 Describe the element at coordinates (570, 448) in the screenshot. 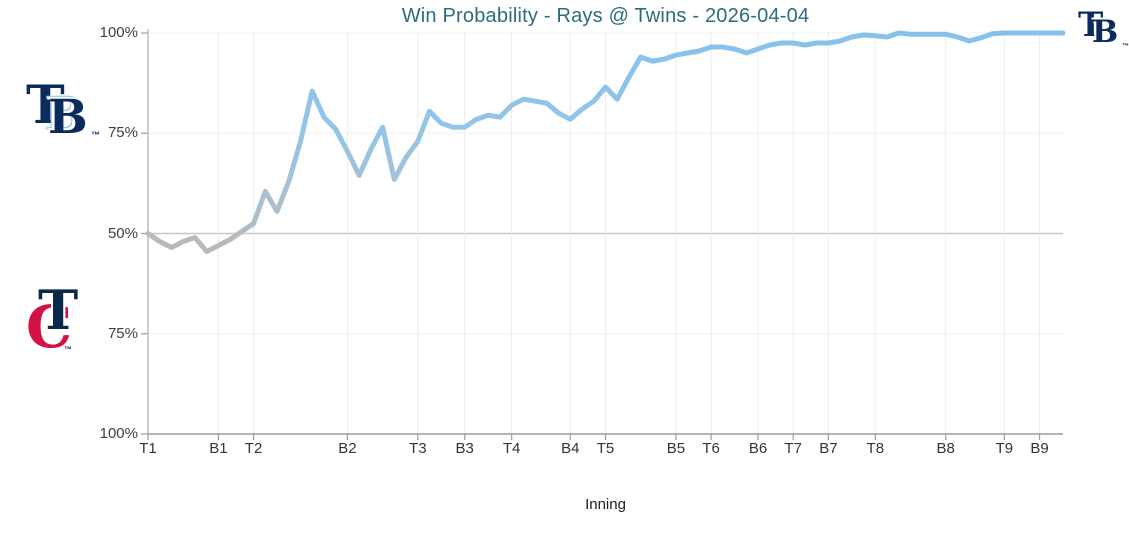

I see `x-axis-tick-label: B4` at that location.